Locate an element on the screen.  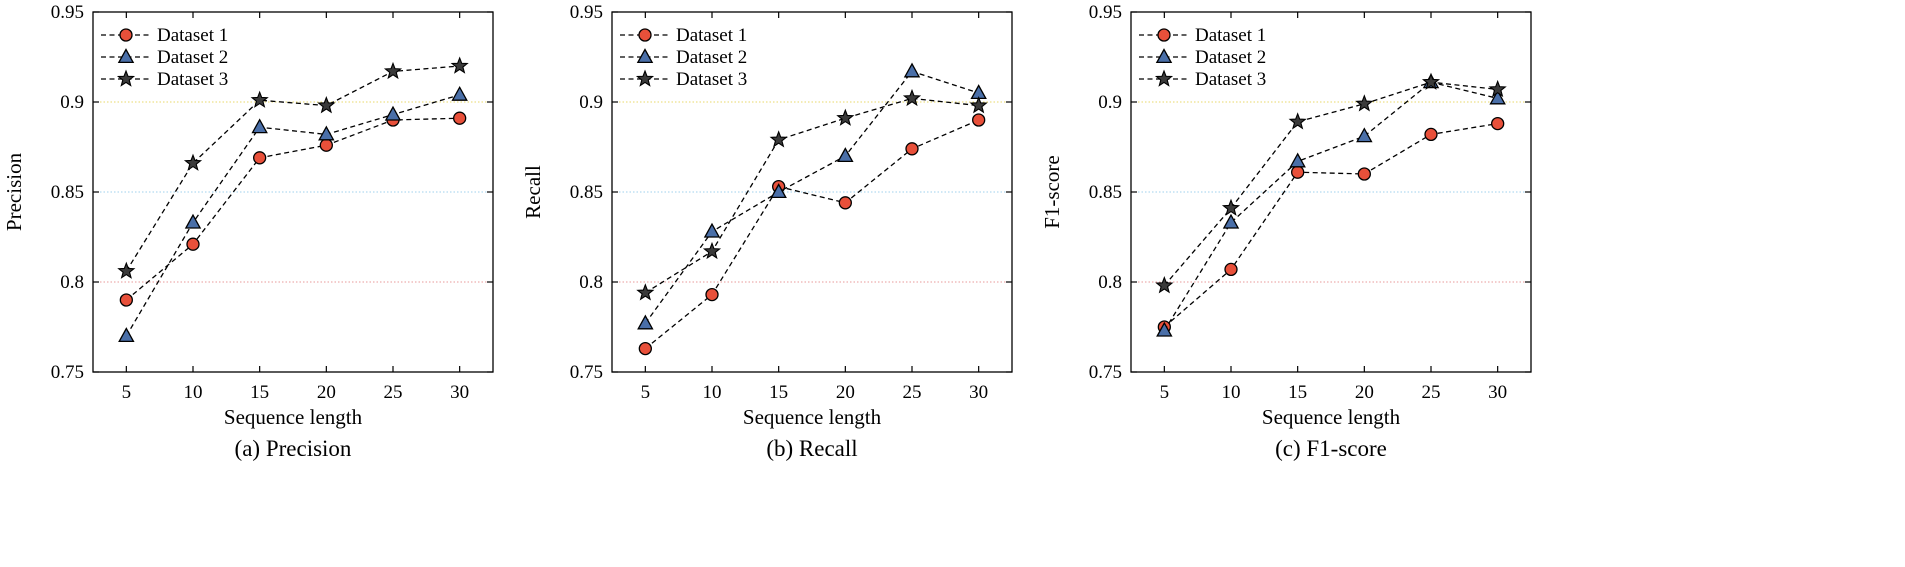
x-tick-label: 20 is located at coordinates (326, 392).